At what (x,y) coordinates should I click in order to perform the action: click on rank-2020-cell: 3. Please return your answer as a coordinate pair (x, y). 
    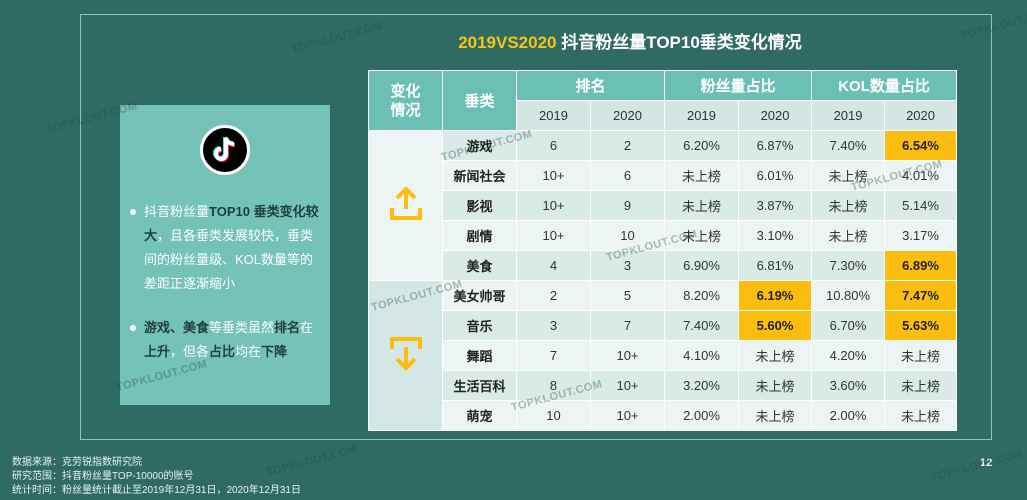
    Looking at the image, I should click on (627, 265).